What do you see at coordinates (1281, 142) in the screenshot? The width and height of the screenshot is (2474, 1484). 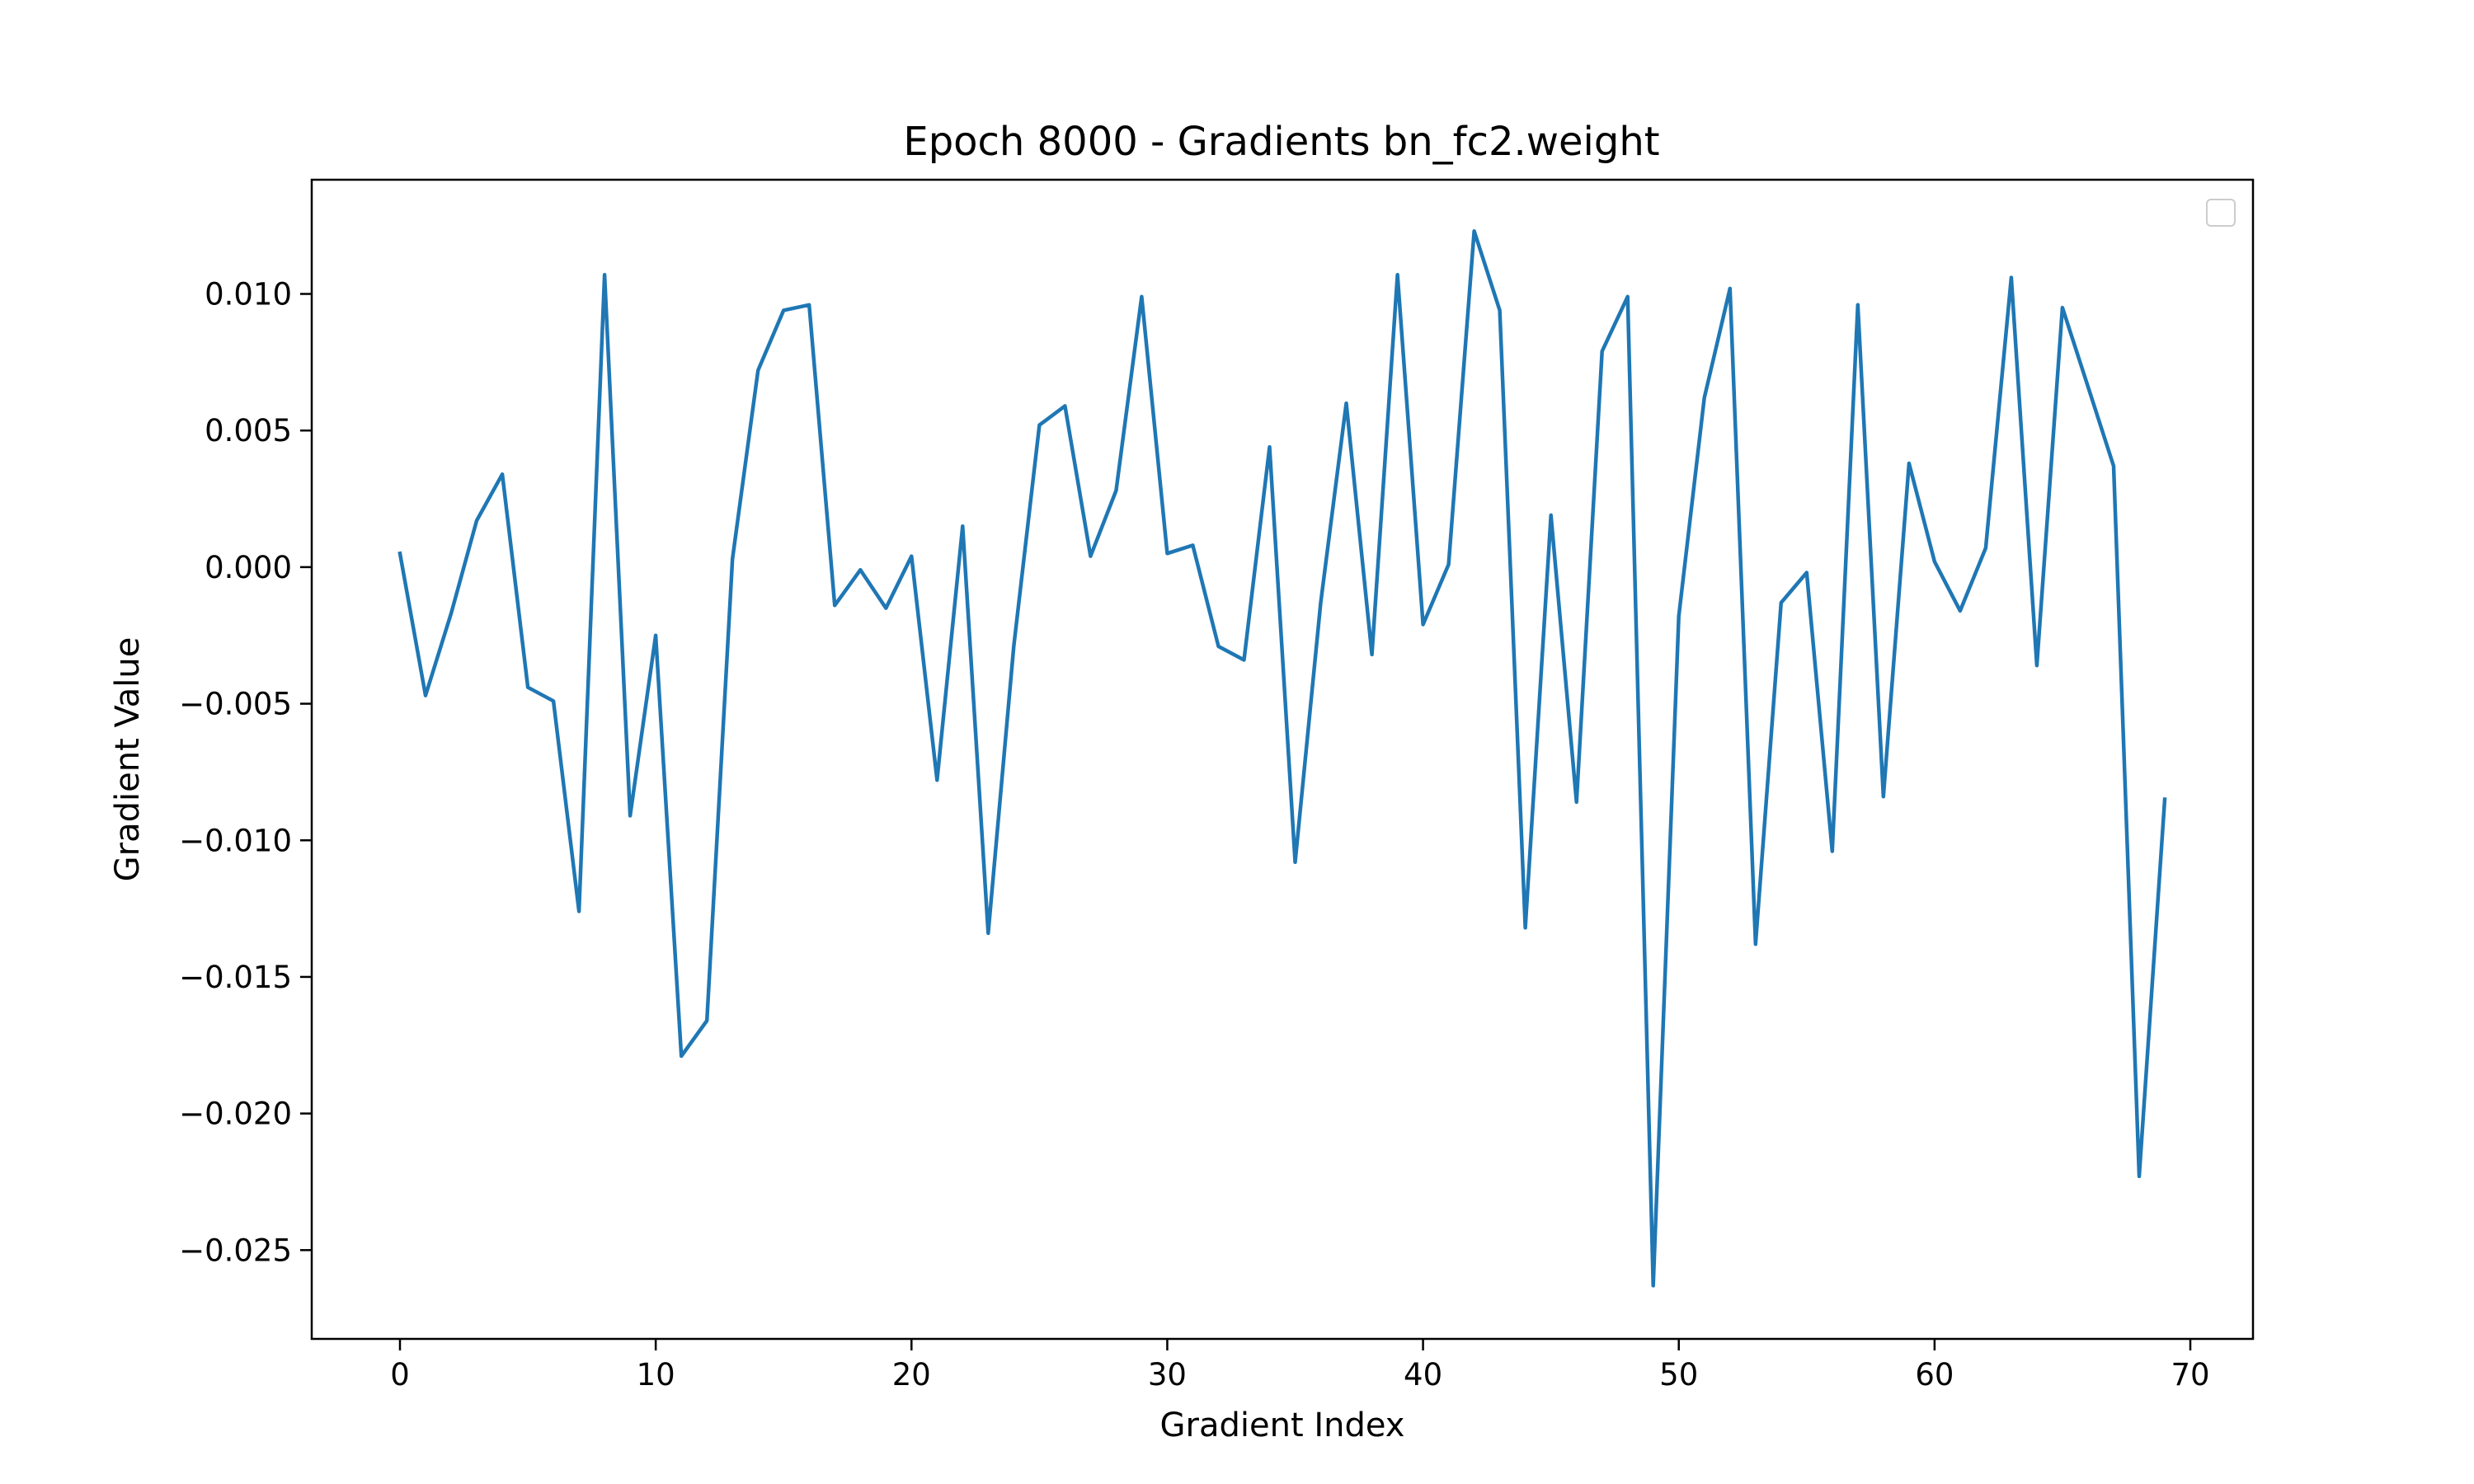 I see `chart-title: Epoch 8000 - Gradients bn_fc2.weight` at bounding box center [1281, 142].